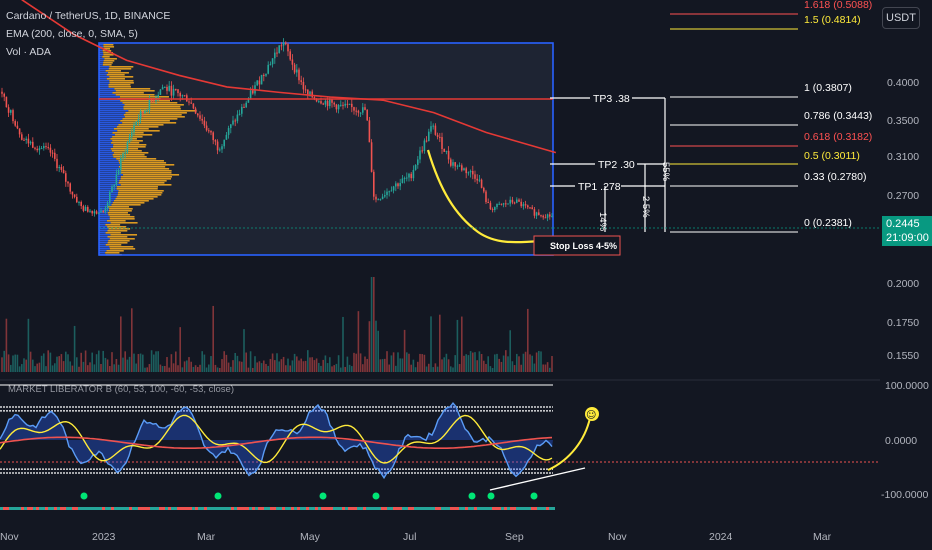 The height and width of the screenshot is (550, 932). Describe the element at coordinates (832, 20) in the screenshot. I see `fib-label: 1.5 (0.4814)` at that location.